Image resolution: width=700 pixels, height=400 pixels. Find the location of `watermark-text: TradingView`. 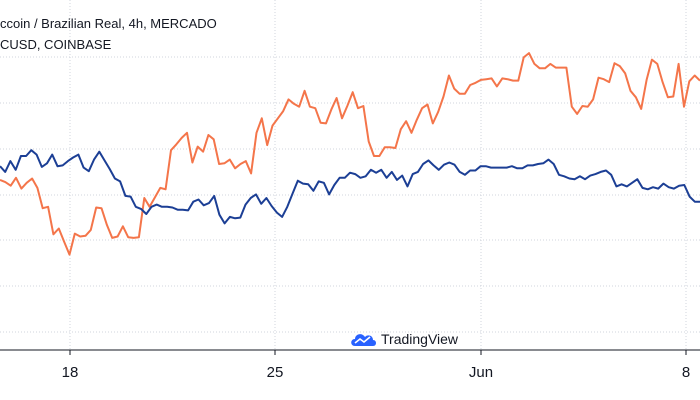

watermark-text: TradingView is located at coordinates (420, 339).